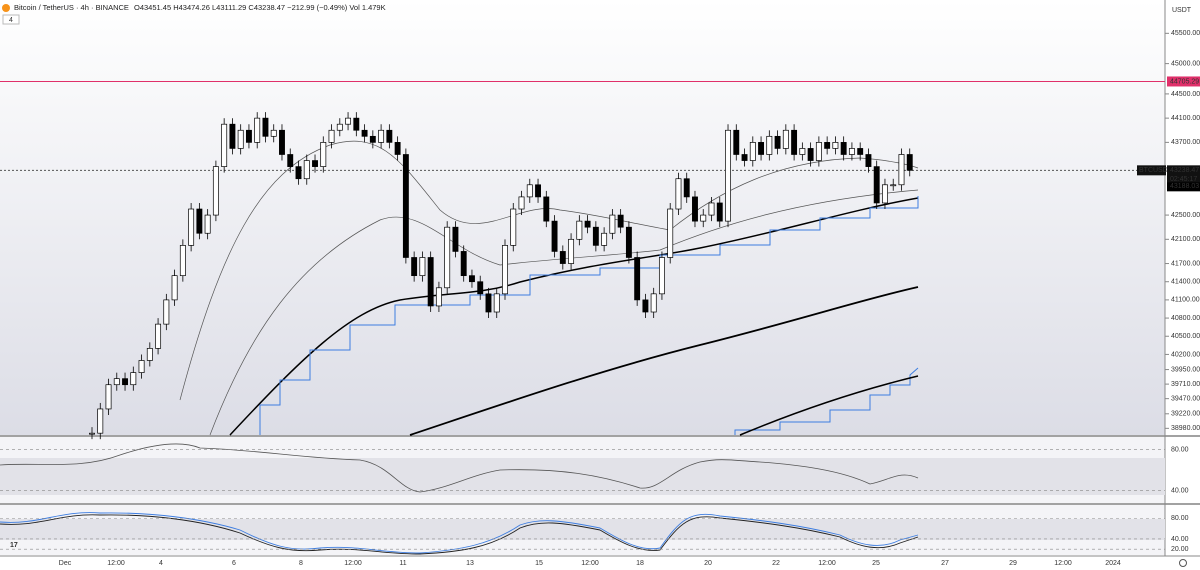 The image size is (1200, 570). What do you see at coordinates (1185, 94) in the screenshot?
I see `price-tick-label: 44500.00` at bounding box center [1185, 94].